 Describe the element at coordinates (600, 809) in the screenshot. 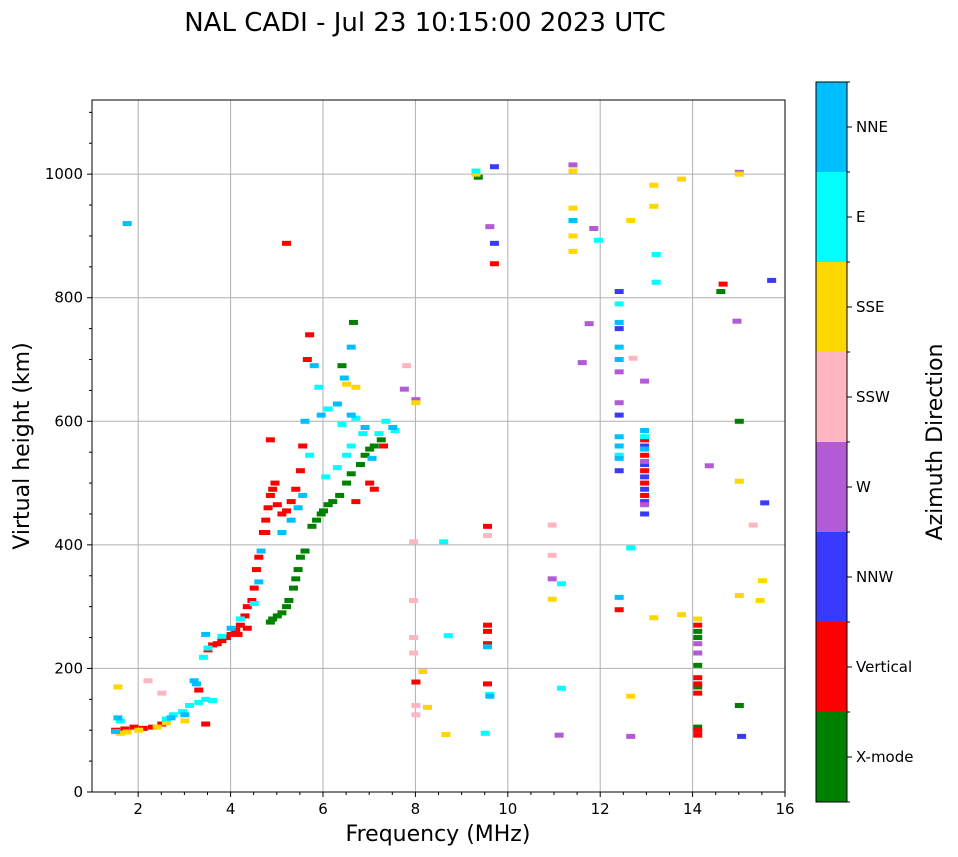

I see `x-tick-label: 12` at that location.